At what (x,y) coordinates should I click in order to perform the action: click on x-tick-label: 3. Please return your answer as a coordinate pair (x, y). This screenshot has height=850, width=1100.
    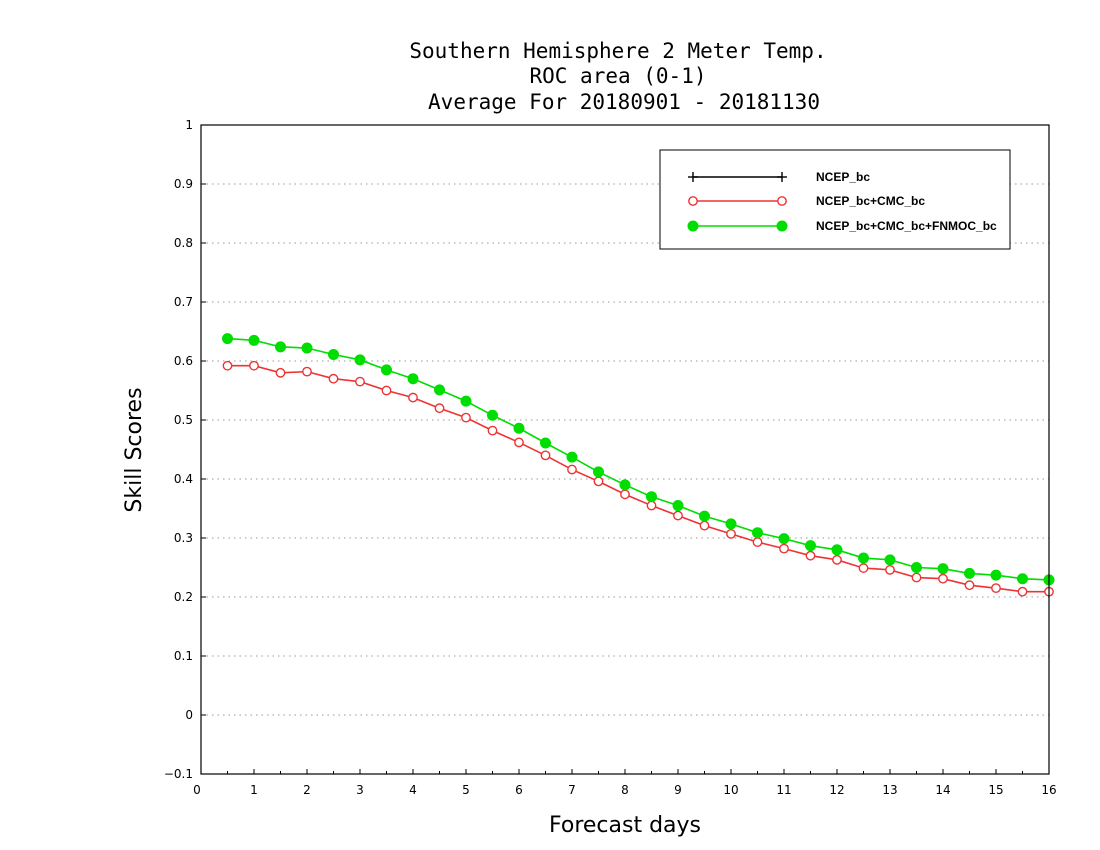
    Looking at the image, I should click on (360, 790).